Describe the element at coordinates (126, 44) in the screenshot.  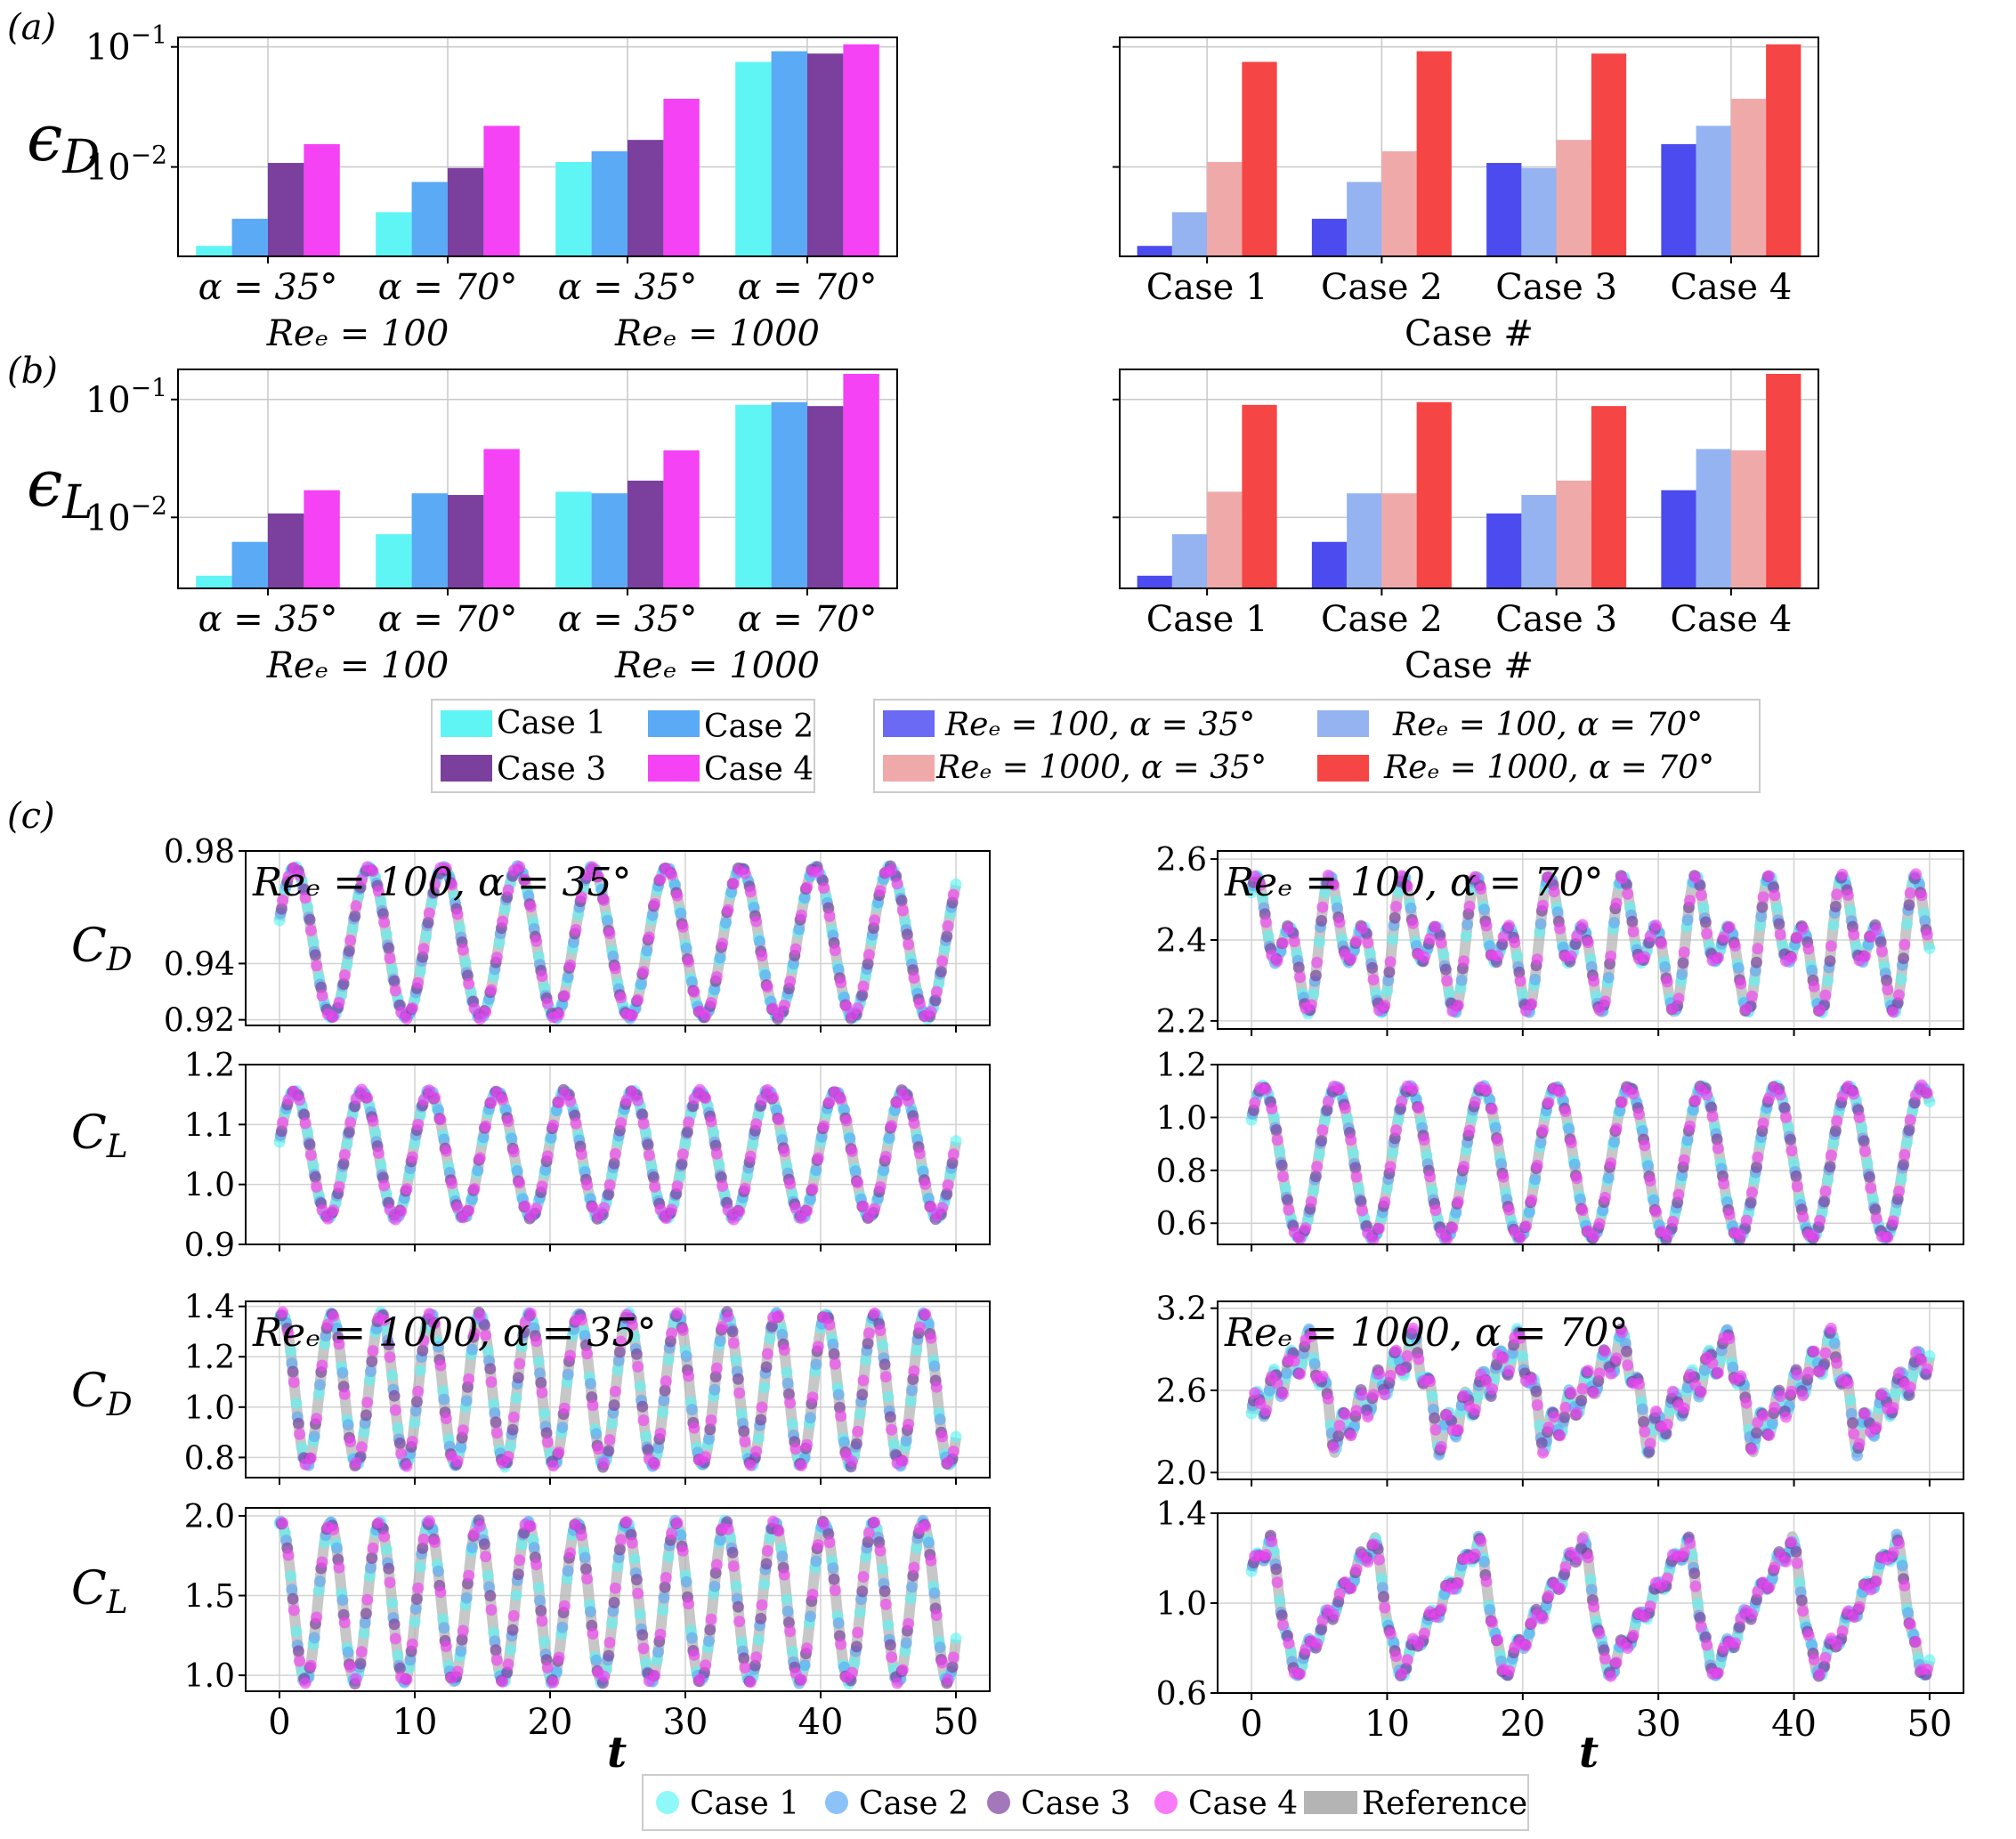
I see `y-tick-label: 10−1` at that location.